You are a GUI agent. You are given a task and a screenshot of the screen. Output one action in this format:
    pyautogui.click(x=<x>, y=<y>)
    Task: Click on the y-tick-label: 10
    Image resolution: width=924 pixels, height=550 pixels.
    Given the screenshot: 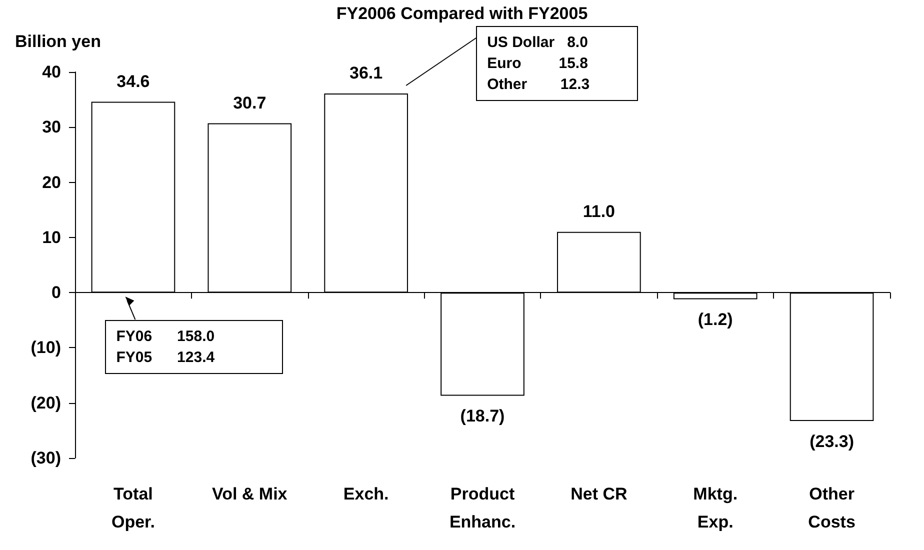 What is the action you would take?
    pyautogui.click(x=51, y=237)
    